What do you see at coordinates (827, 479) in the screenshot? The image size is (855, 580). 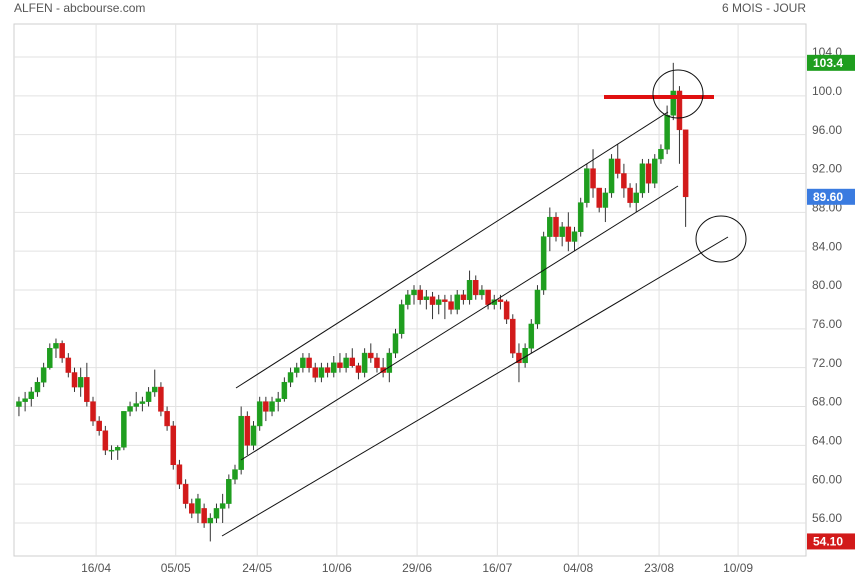 I see `y-tick-label: 60.00` at bounding box center [827, 479].